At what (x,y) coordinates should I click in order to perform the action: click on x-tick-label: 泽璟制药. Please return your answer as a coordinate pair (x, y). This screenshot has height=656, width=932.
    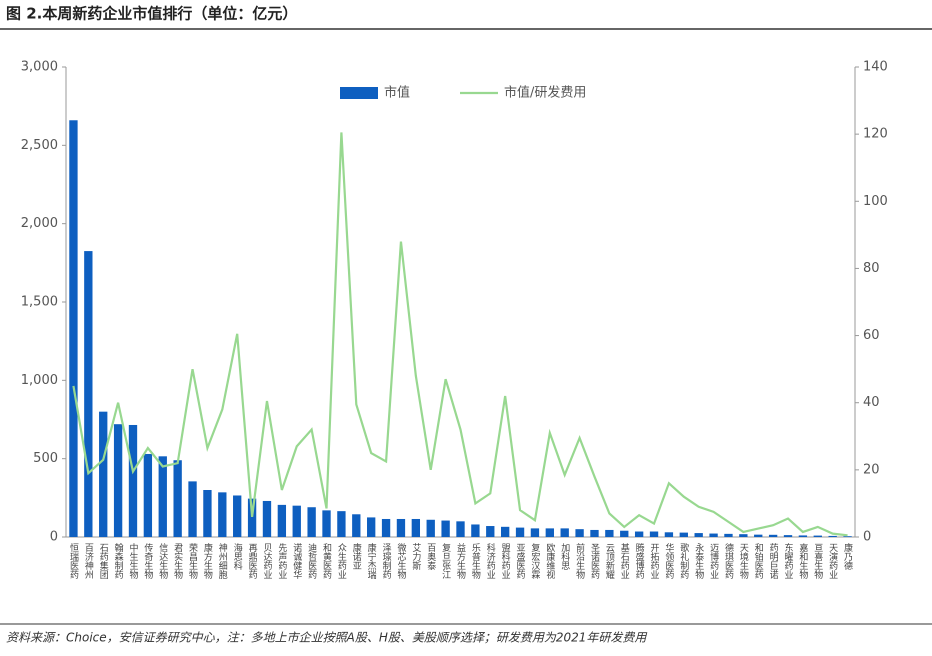
    Looking at the image, I should click on (386, 561).